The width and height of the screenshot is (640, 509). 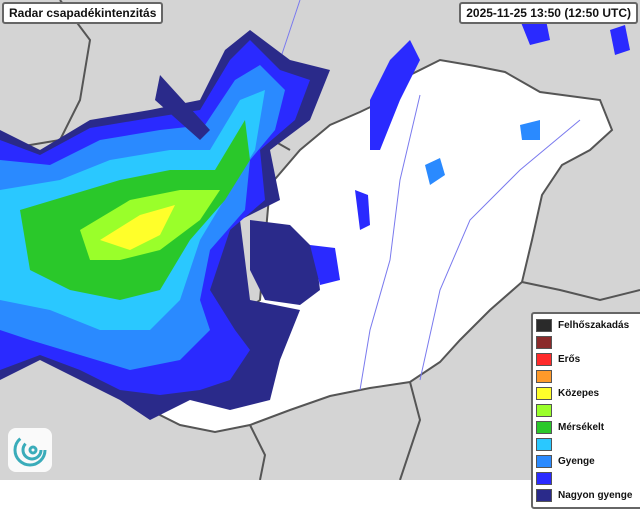 What do you see at coordinates (569, 359) in the screenshot?
I see `legend-label: Erős` at bounding box center [569, 359].